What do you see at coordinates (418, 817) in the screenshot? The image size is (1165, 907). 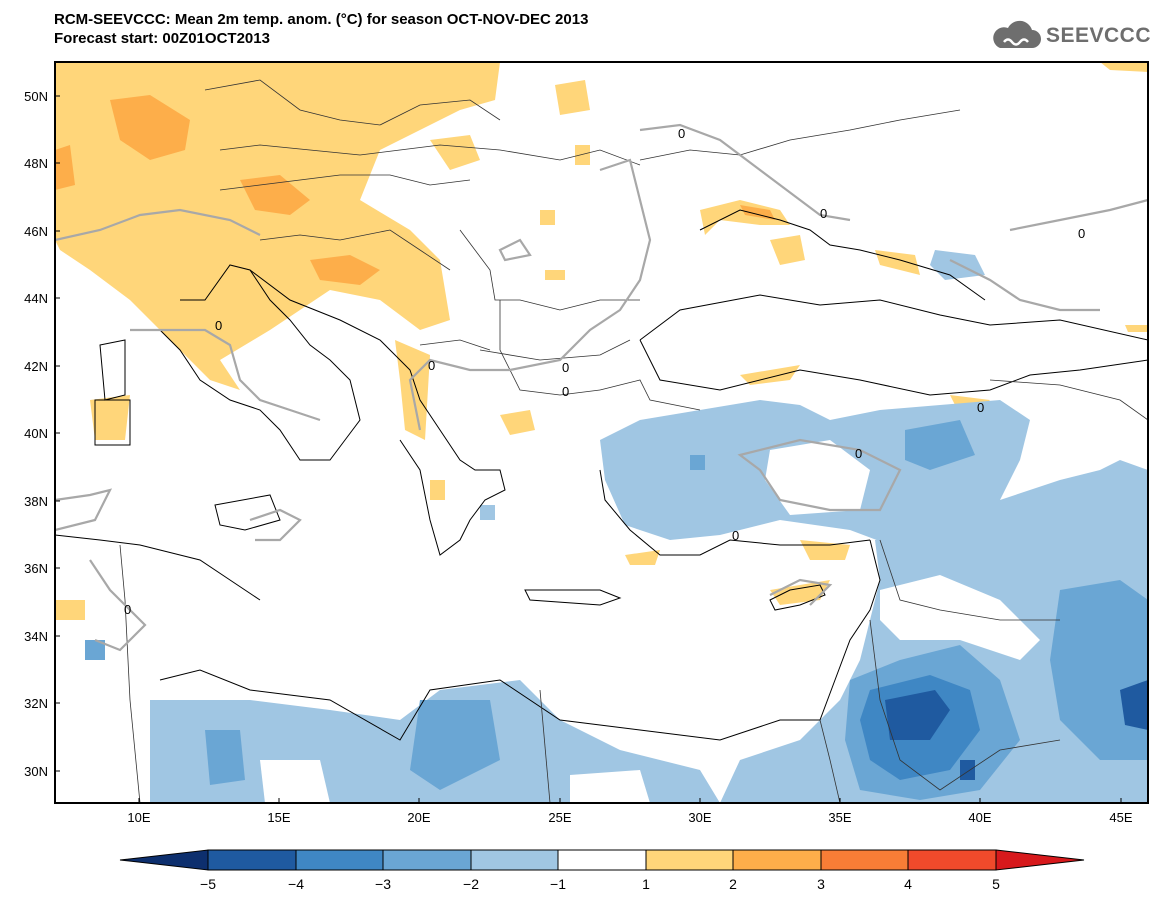 I see `lon-label: 20E` at bounding box center [418, 817].